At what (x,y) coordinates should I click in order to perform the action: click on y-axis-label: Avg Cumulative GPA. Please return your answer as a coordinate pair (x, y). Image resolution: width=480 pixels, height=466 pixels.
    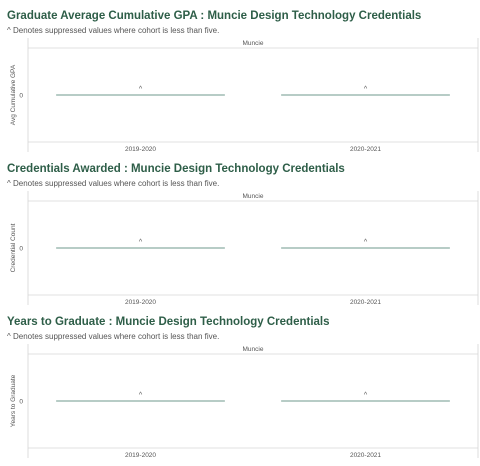
    Looking at the image, I should click on (13, 94).